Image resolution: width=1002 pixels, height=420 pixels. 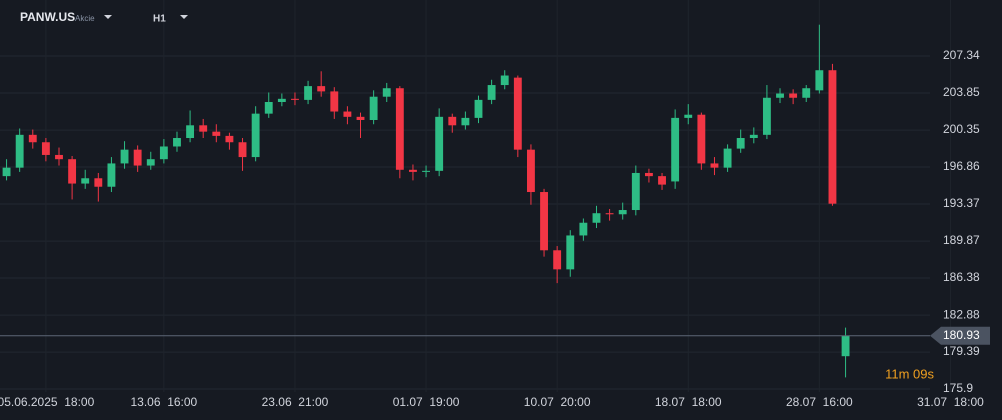 I want to click on x-tick-label: 18.07 18:00, so click(x=688, y=402).